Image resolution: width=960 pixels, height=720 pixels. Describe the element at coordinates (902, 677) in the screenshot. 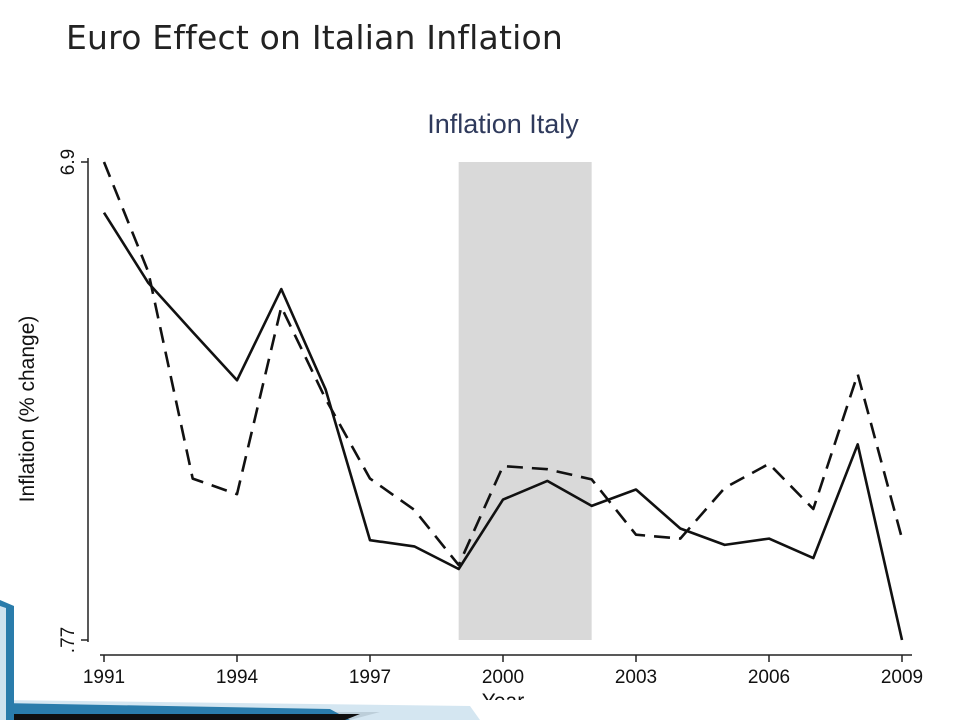

I see `x-tick-label: 2009` at that location.